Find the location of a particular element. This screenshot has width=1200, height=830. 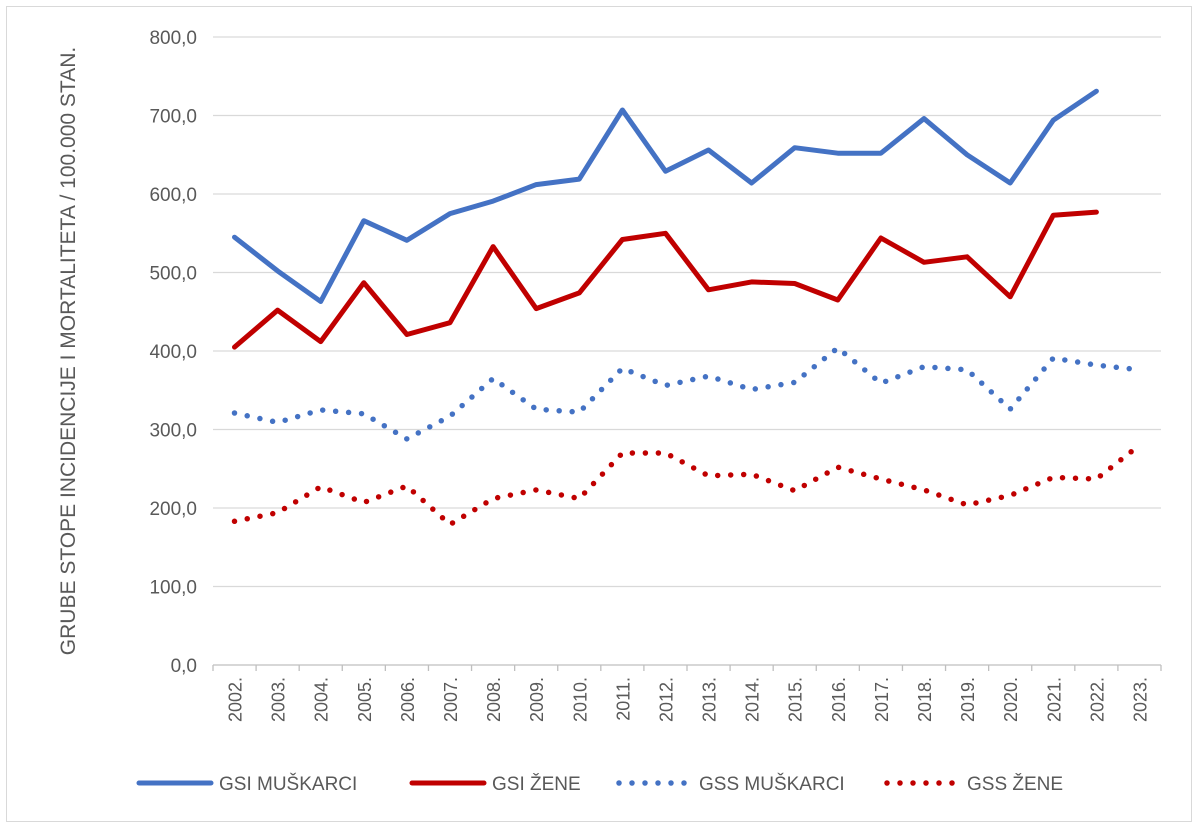

y-tick-label: 400,0 is located at coordinates (173, 352).